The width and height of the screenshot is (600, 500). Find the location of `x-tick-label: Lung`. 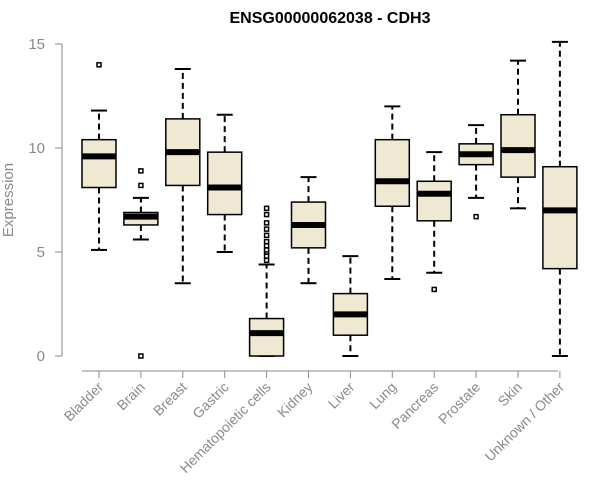

x-tick-label: Lung is located at coordinates (382, 395).